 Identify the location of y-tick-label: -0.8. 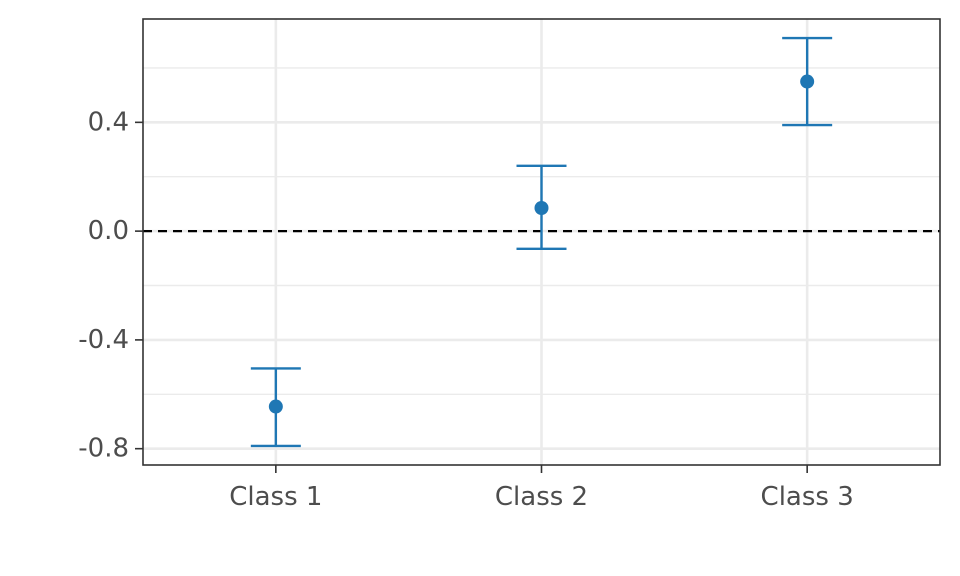
(103, 449).